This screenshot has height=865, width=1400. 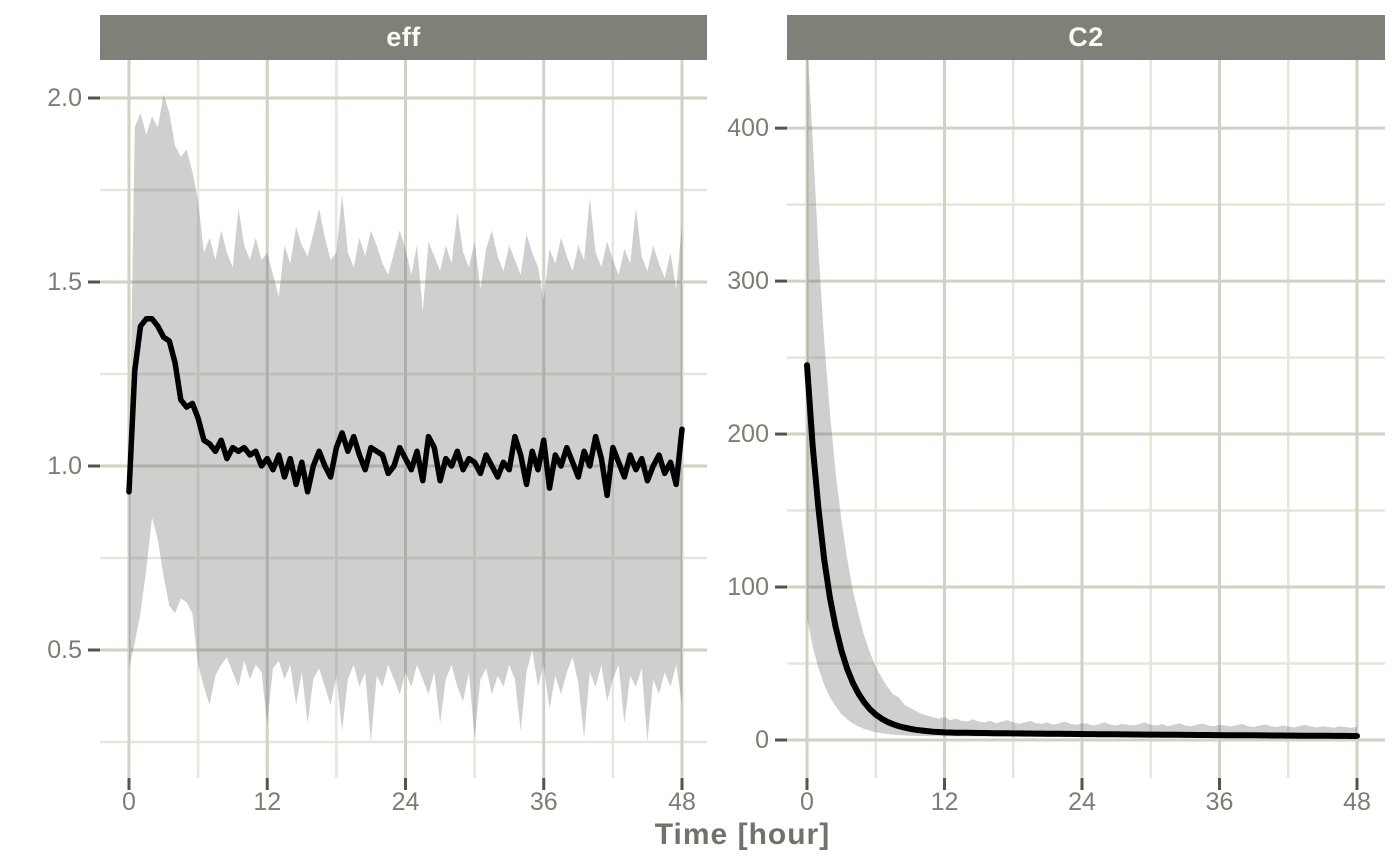 I want to click on facet-strip-label-c2: C2, so click(x=1086, y=37).